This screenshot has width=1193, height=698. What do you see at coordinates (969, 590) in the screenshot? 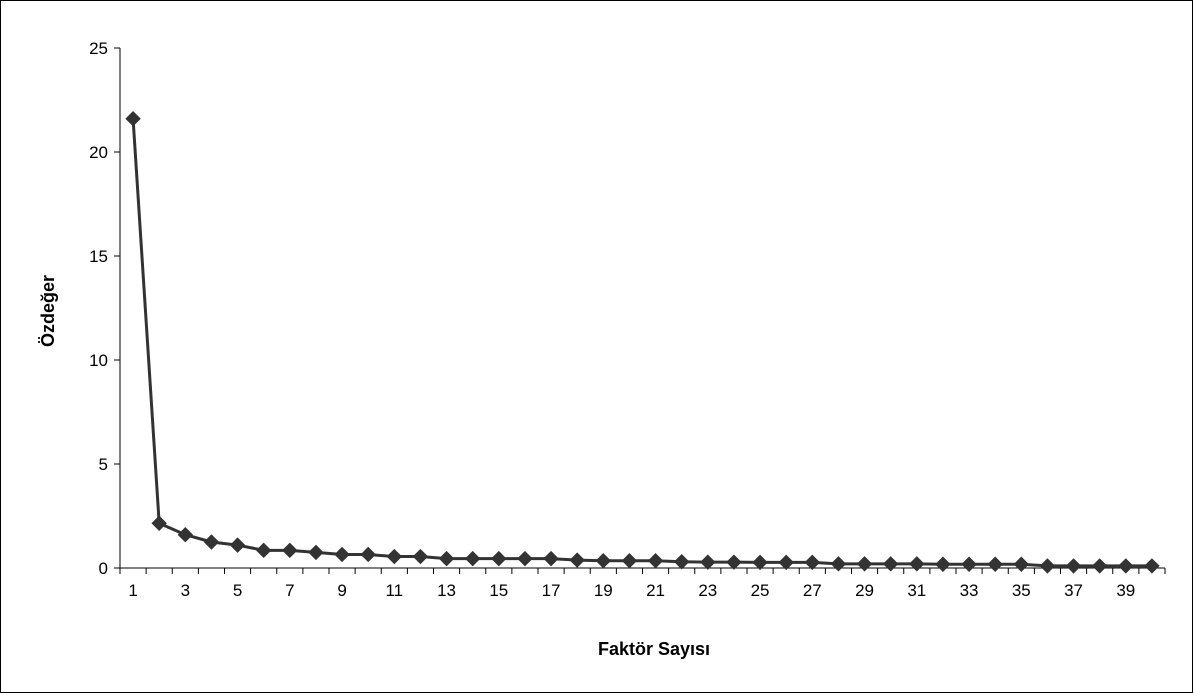
I see `x-tick-label: 33` at bounding box center [969, 590].